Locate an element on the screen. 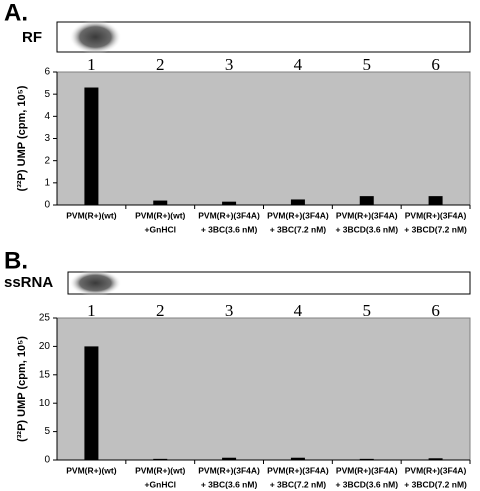  y-tick-label: 15 is located at coordinates (45, 374).